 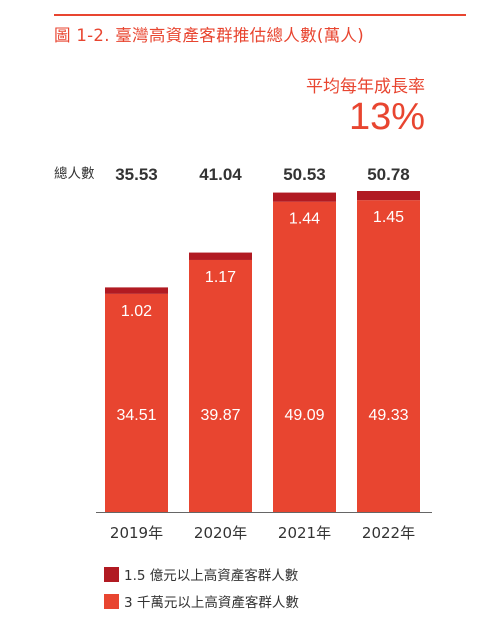 I want to click on total-value-label: 41.04, so click(x=220, y=174).